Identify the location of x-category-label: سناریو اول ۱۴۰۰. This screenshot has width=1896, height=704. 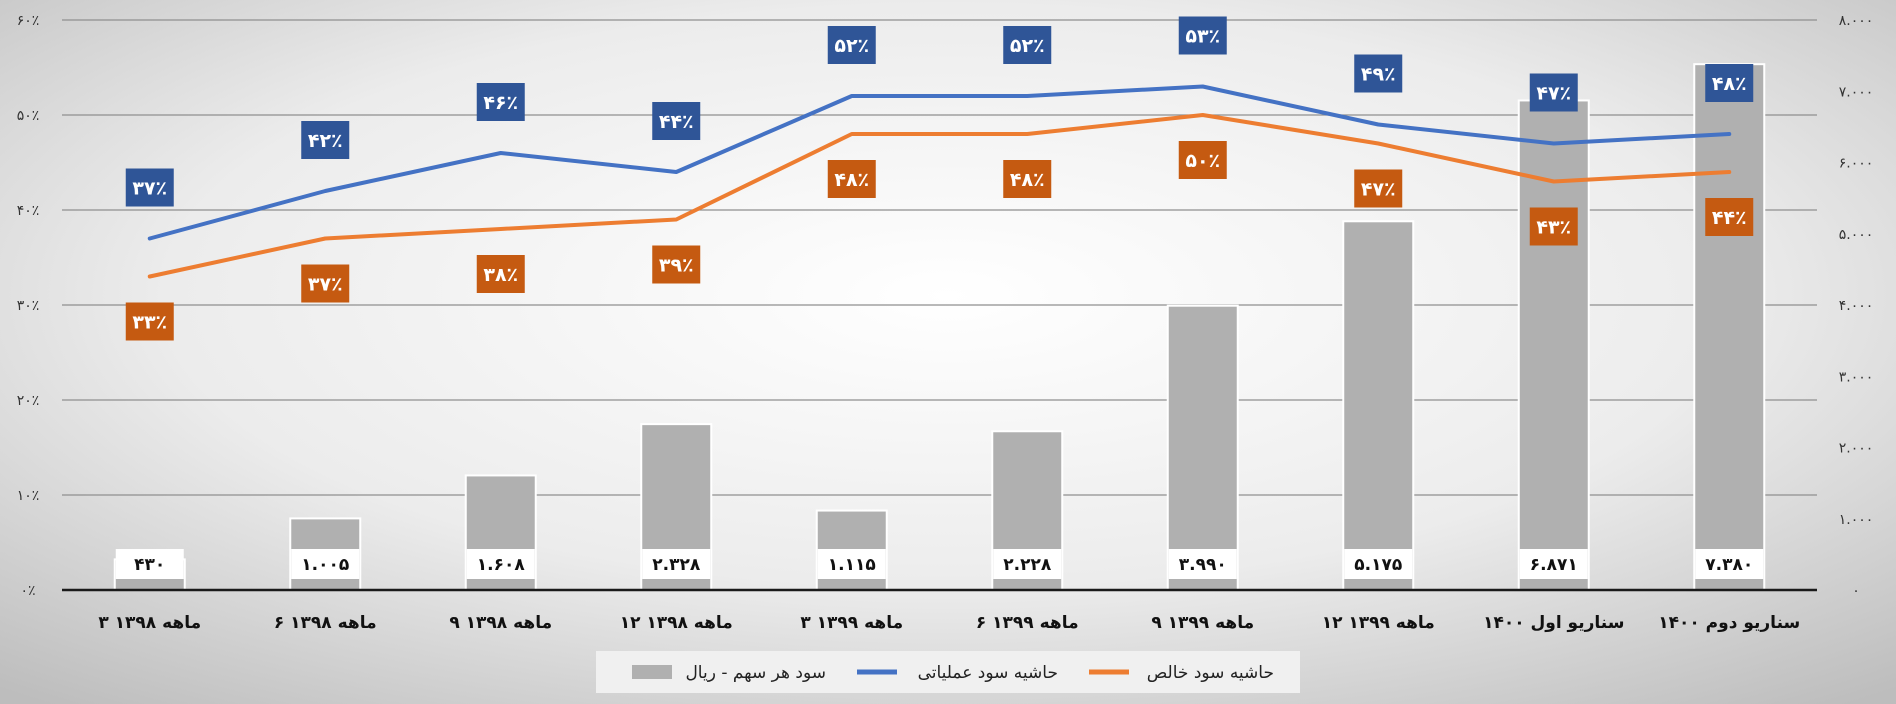
(1553, 623).